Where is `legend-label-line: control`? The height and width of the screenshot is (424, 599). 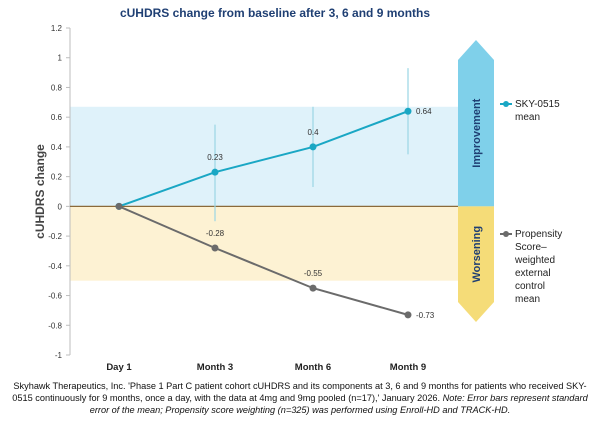
legend-label-line: control is located at coordinates (530, 286).